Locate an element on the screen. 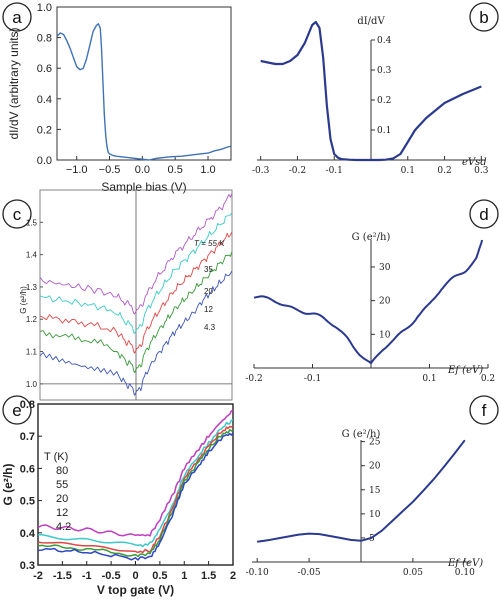 This screenshot has height=600, width=500. ytick-label-b-0: 0.1 is located at coordinates (384, 131).